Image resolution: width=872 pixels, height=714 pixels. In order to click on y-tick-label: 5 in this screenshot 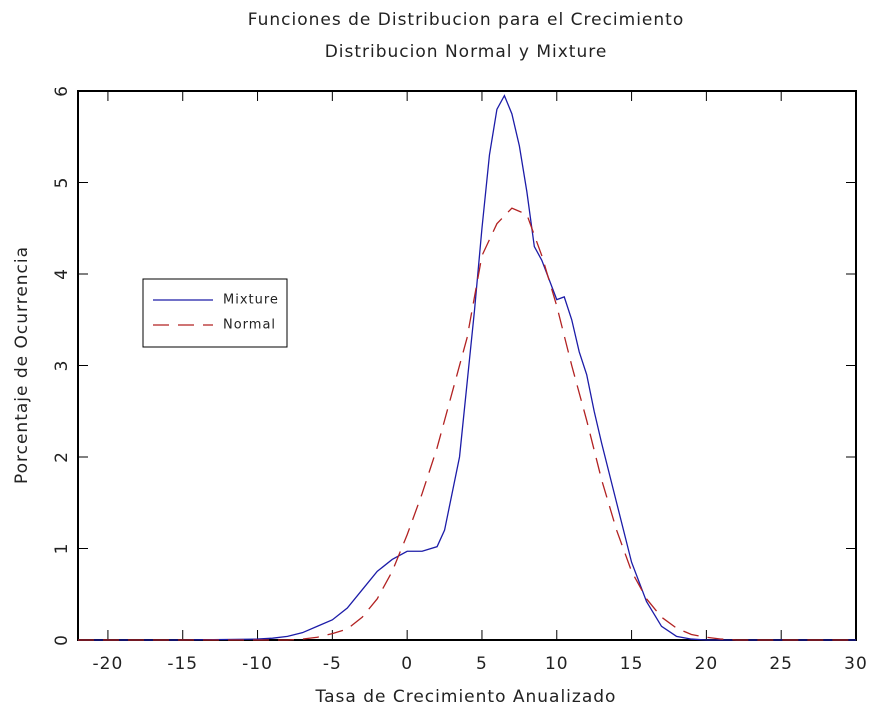, I will do `click(62, 183)`.